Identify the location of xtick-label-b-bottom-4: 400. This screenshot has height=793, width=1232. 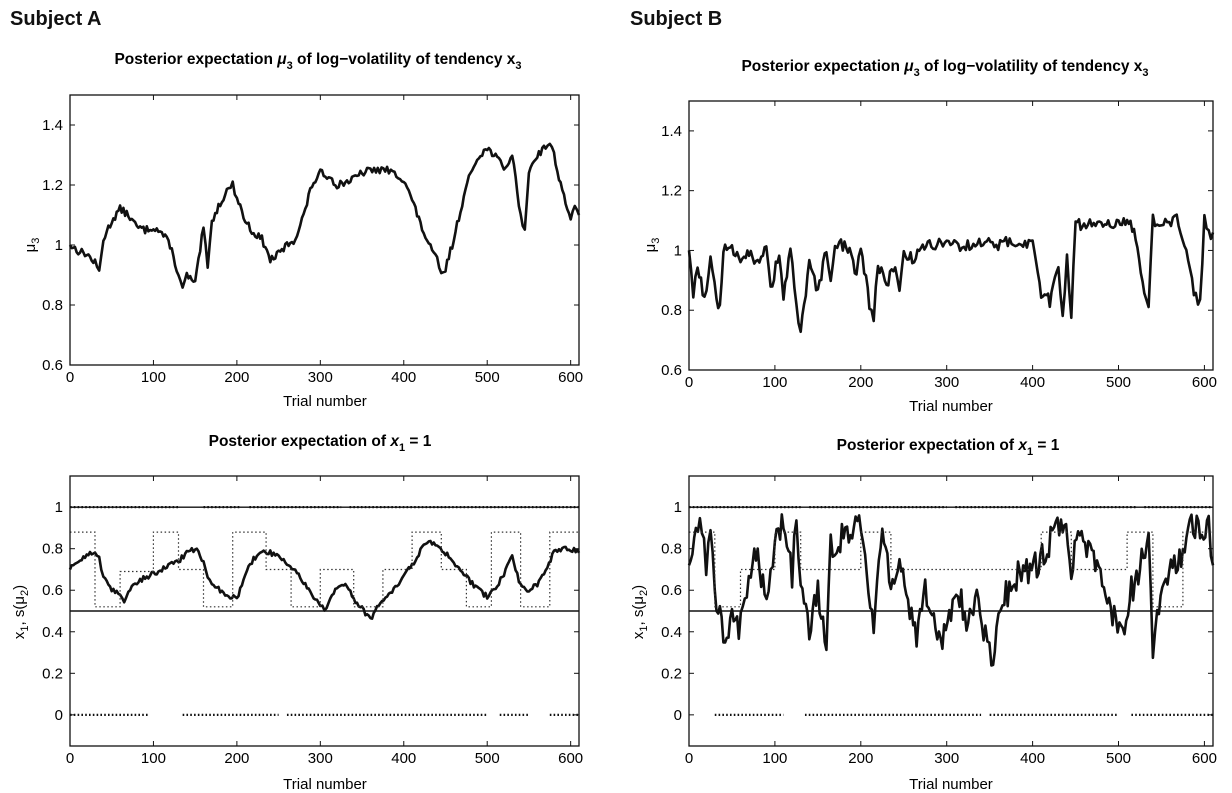
(1032, 758).